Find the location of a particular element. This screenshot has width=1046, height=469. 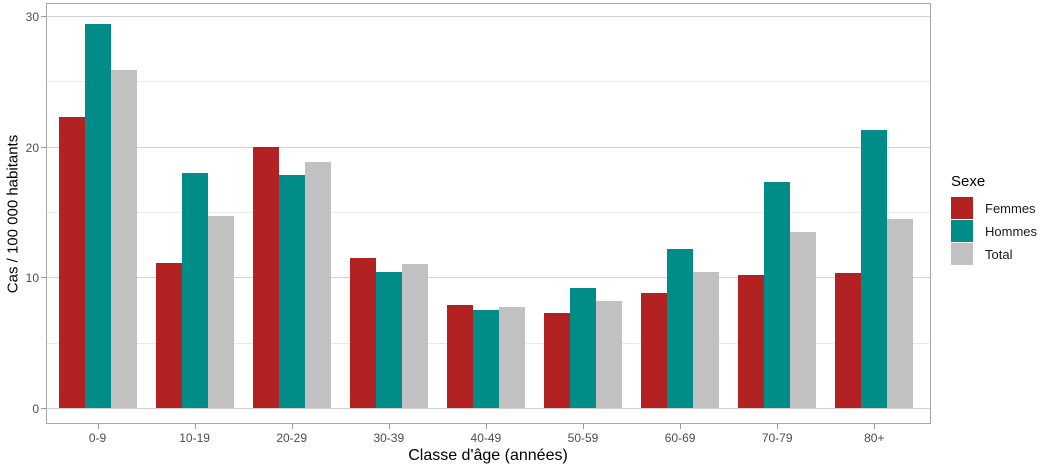

x-tick-label: 30-39 is located at coordinates (389, 438).